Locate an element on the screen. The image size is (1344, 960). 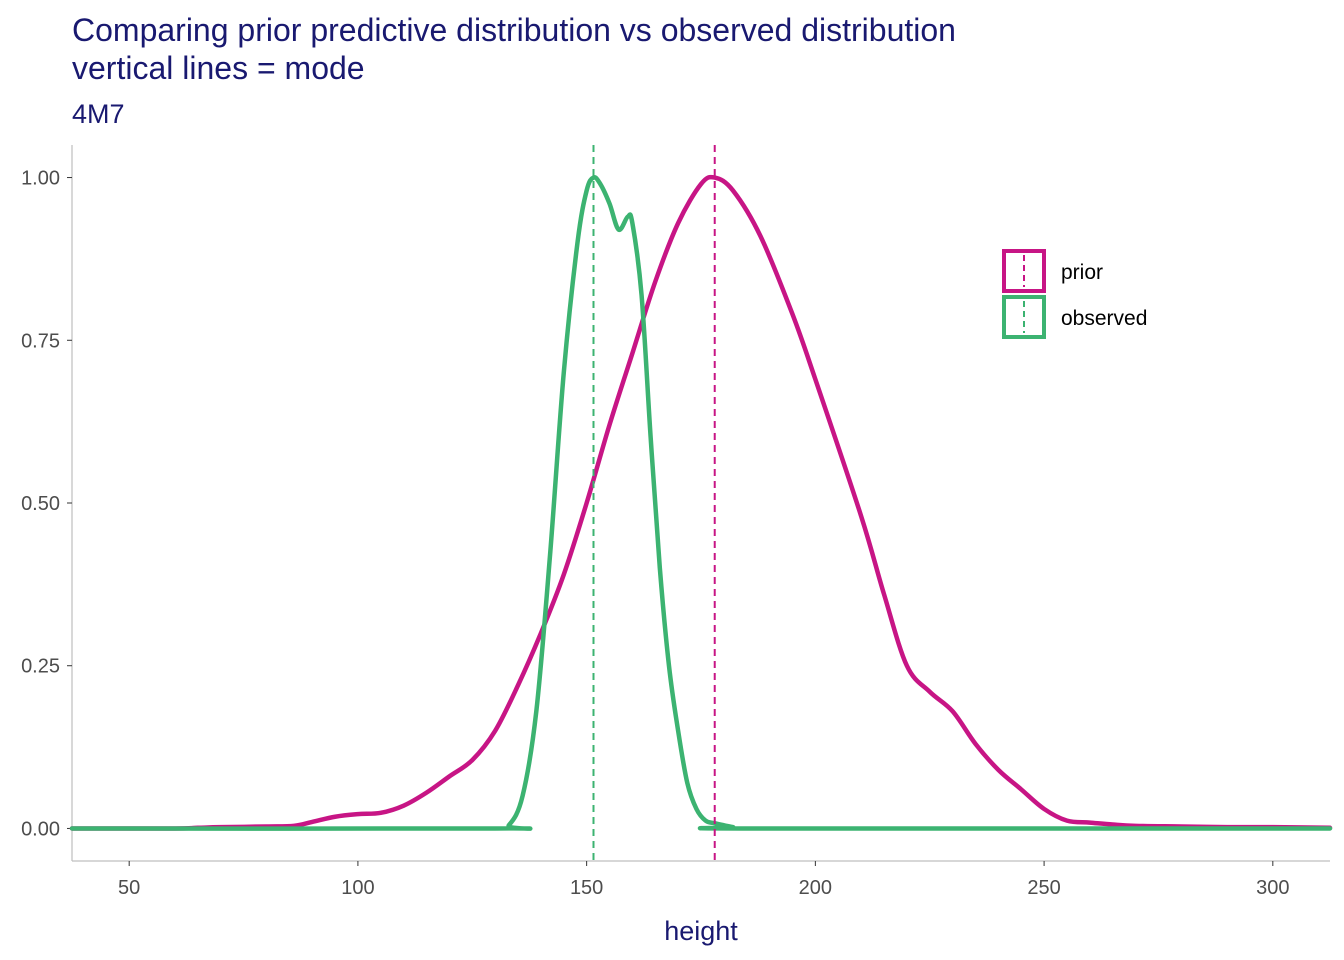
y-tick-label: 0.50 is located at coordinates (40, 504).